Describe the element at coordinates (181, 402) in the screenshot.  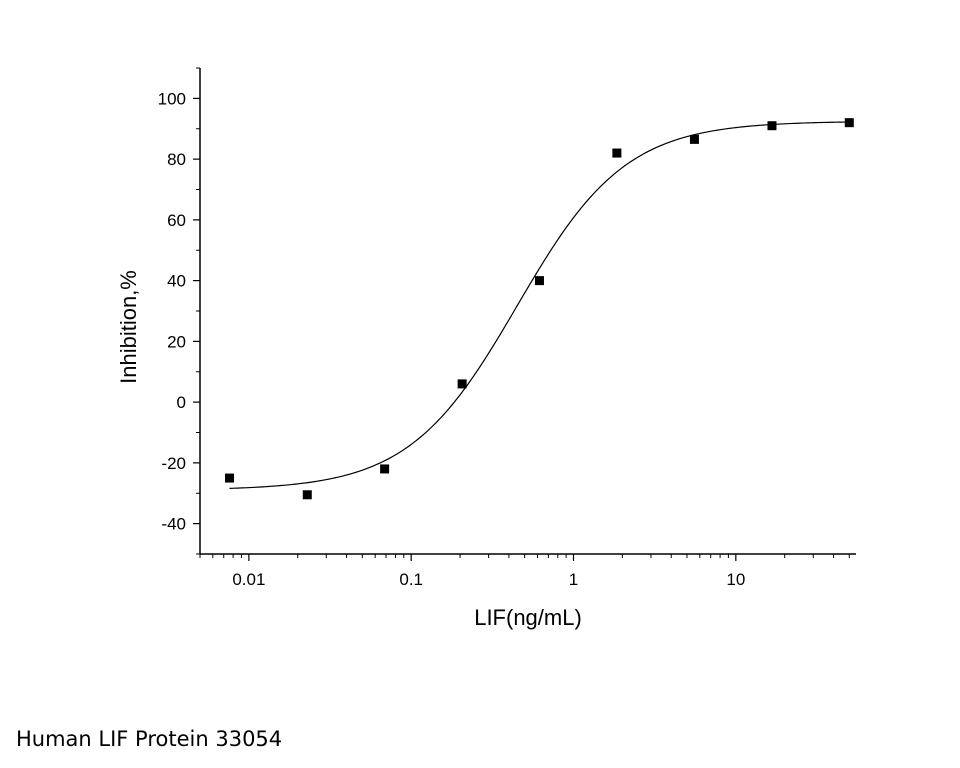
I see `y-tick-label: 0` at that location.